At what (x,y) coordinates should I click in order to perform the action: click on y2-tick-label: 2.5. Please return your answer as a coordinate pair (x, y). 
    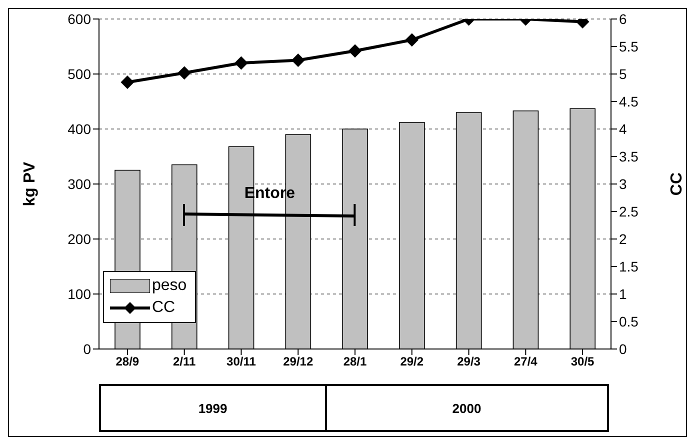
    Looking at the image, I should click on (629, 211).